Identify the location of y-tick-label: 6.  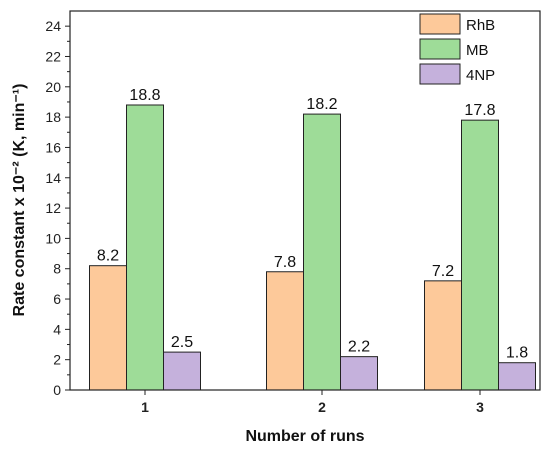
(57, 299).